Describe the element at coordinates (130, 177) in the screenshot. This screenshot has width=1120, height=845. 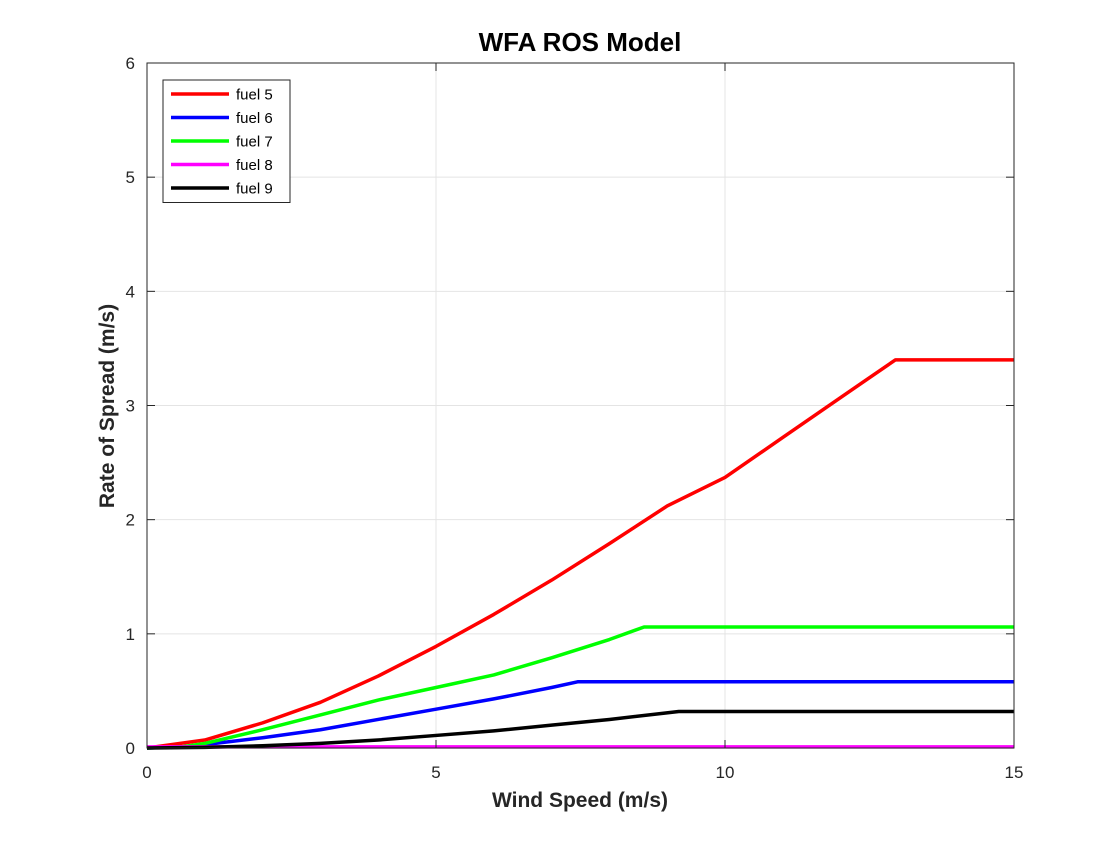
I see `y-tick-label: 5` at that location.